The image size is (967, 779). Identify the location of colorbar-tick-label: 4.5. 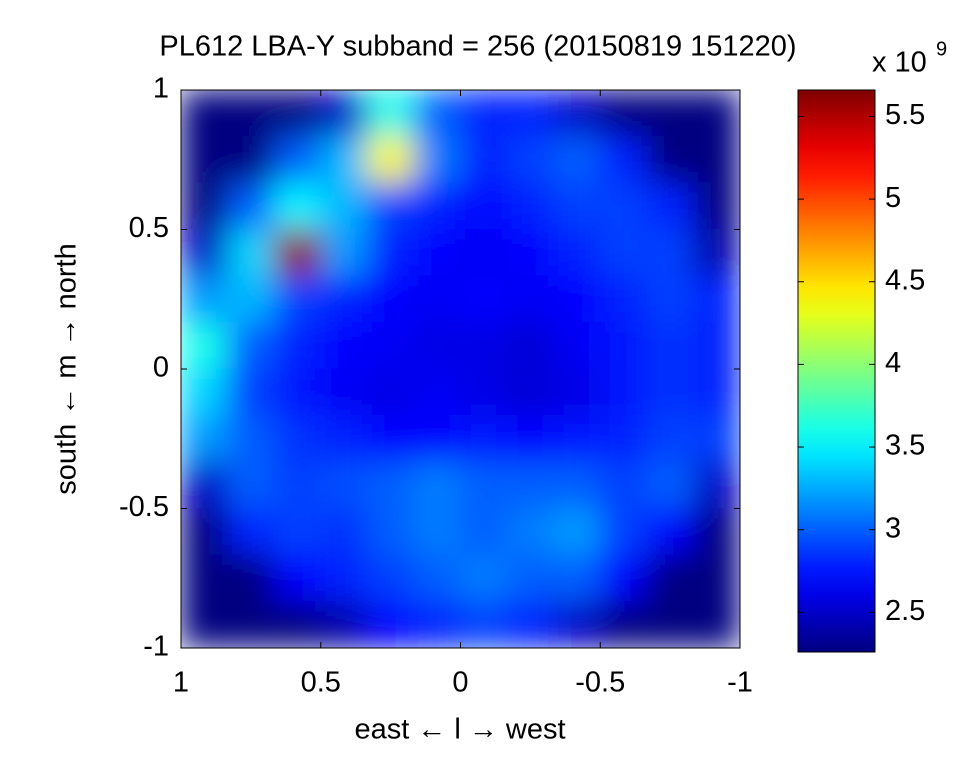
(905, 280).